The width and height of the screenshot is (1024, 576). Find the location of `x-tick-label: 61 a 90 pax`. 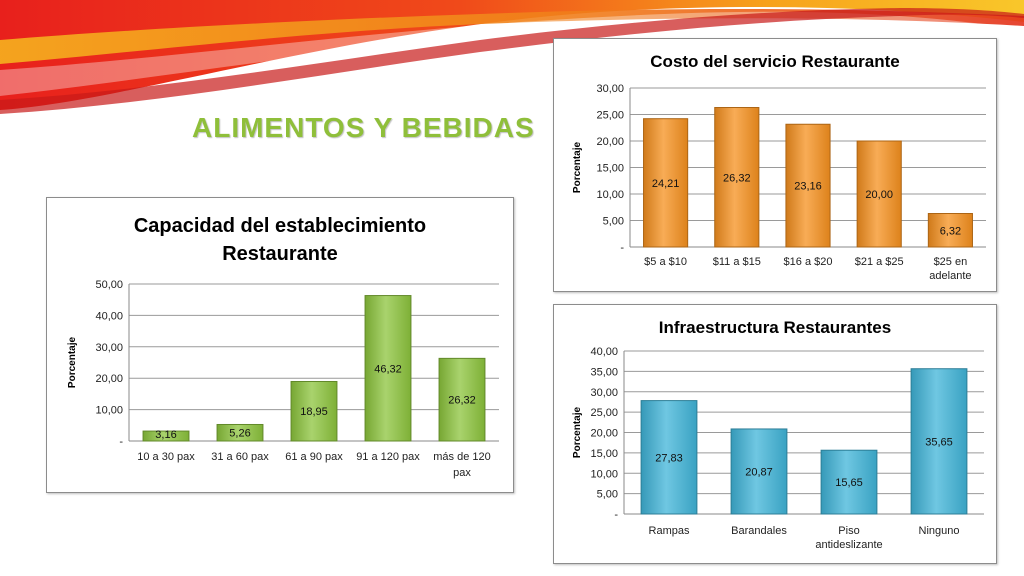

x-tick-label: 61 a 90 pax is located at coordinates (314, 457).